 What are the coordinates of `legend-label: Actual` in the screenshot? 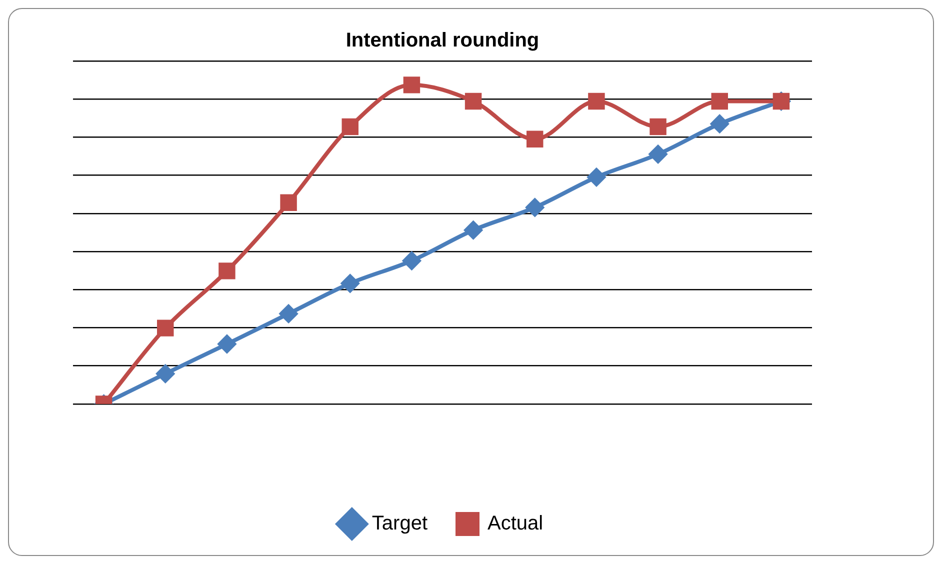 It's located at (516, 523).